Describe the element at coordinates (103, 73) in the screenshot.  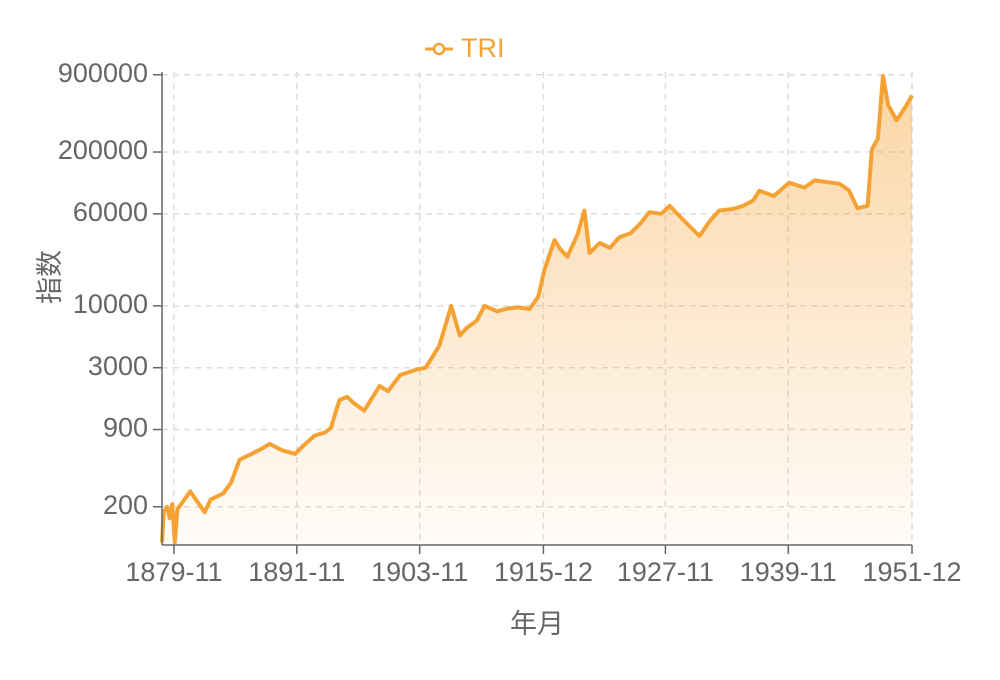
I see `y-tick-label: 900000` at that location.